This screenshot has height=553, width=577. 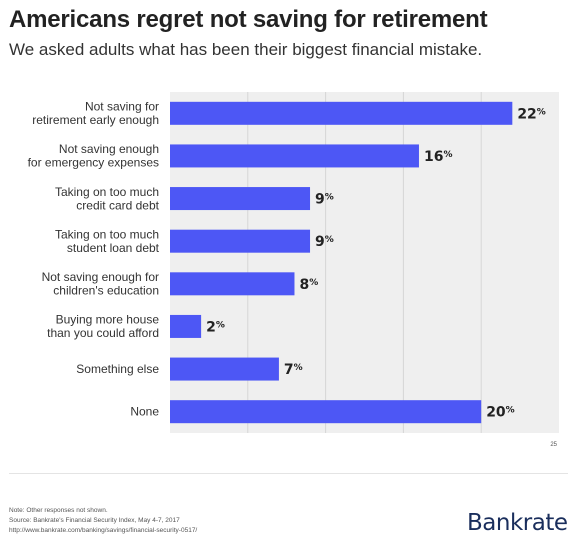 What do you see at coordinates (438, 157) in the screenshot?
I see `value-label: 16%` at bounding box center [438, 157].